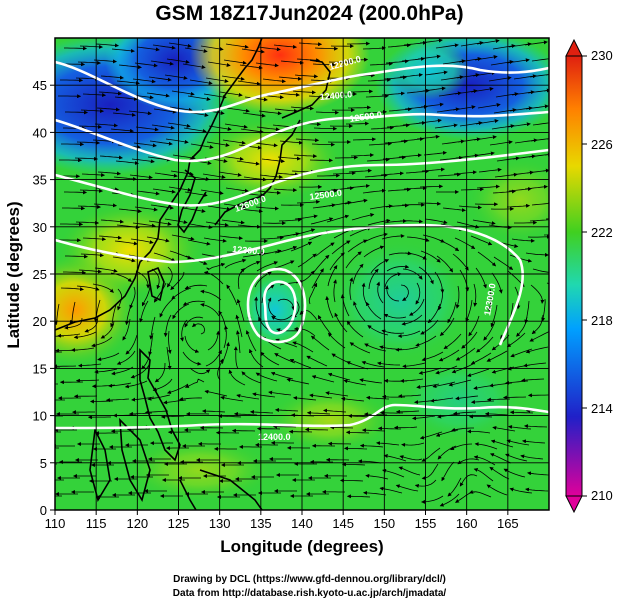 The image size is (619, 605). Describe the element at coordinates (179, 523) in the screenshot. I see `x-tick-label: 125` at that location.